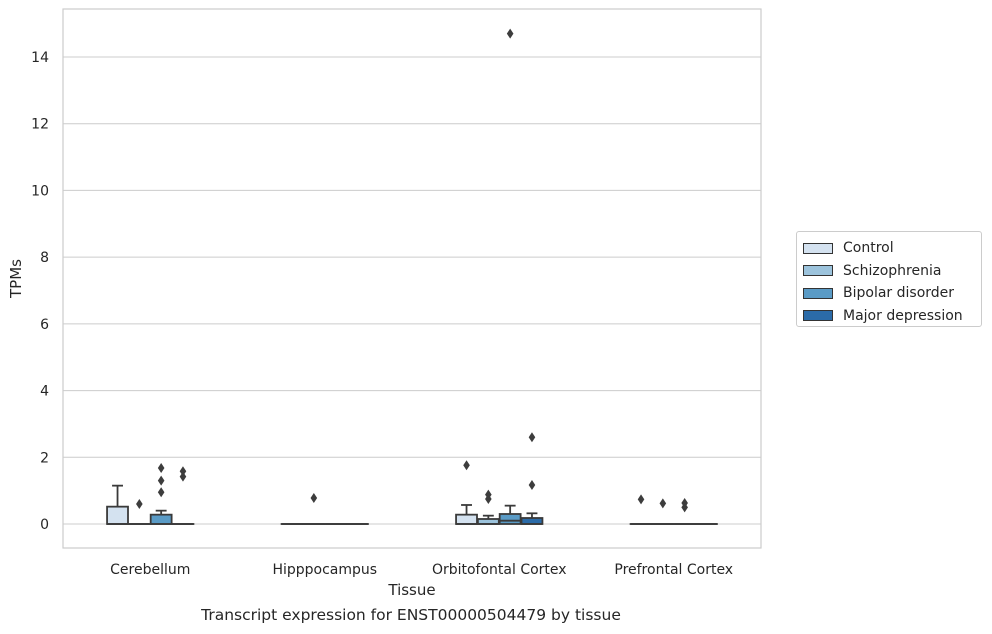  What do you see at coordinates (818, 271) in the screenshot?
I see `legend-swatch-schizophrenia` at bounding box center [818, 271].